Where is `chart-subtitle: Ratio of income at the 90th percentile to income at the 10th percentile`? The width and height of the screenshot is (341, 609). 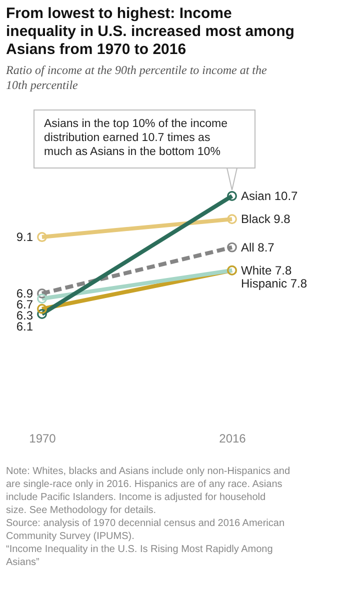 chart-subtitle: Ratio of income at the 90th percentile to income at the 10th percentile is located at coordinates (136, 77).